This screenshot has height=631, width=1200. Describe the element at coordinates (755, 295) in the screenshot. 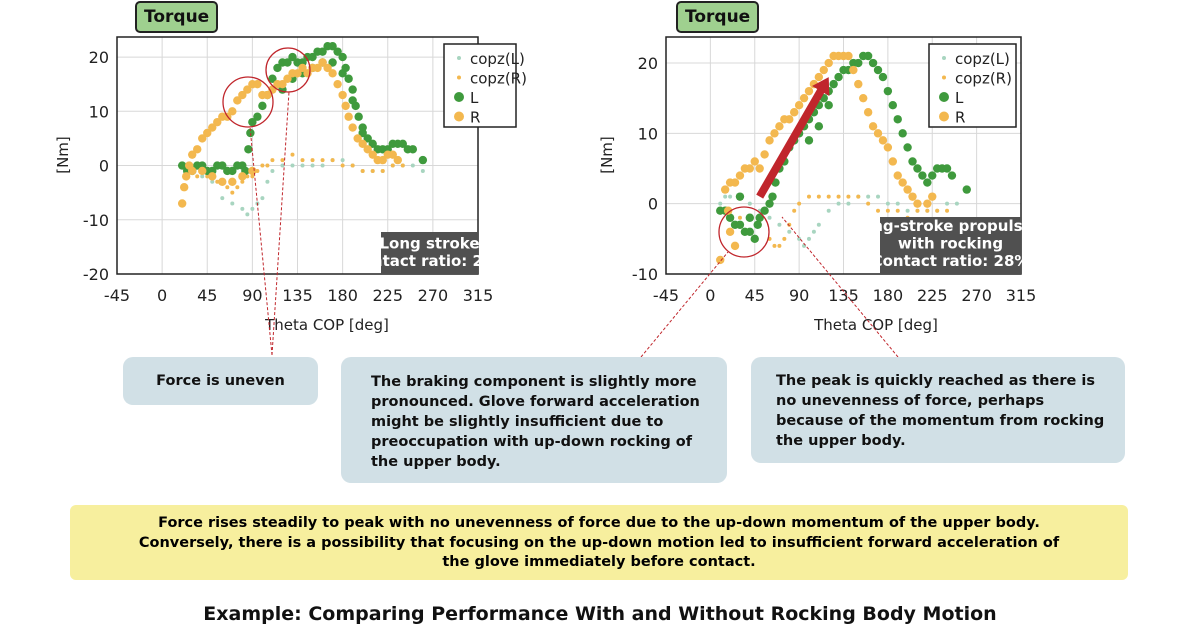

I see `x-tick-label: 45` at that location.